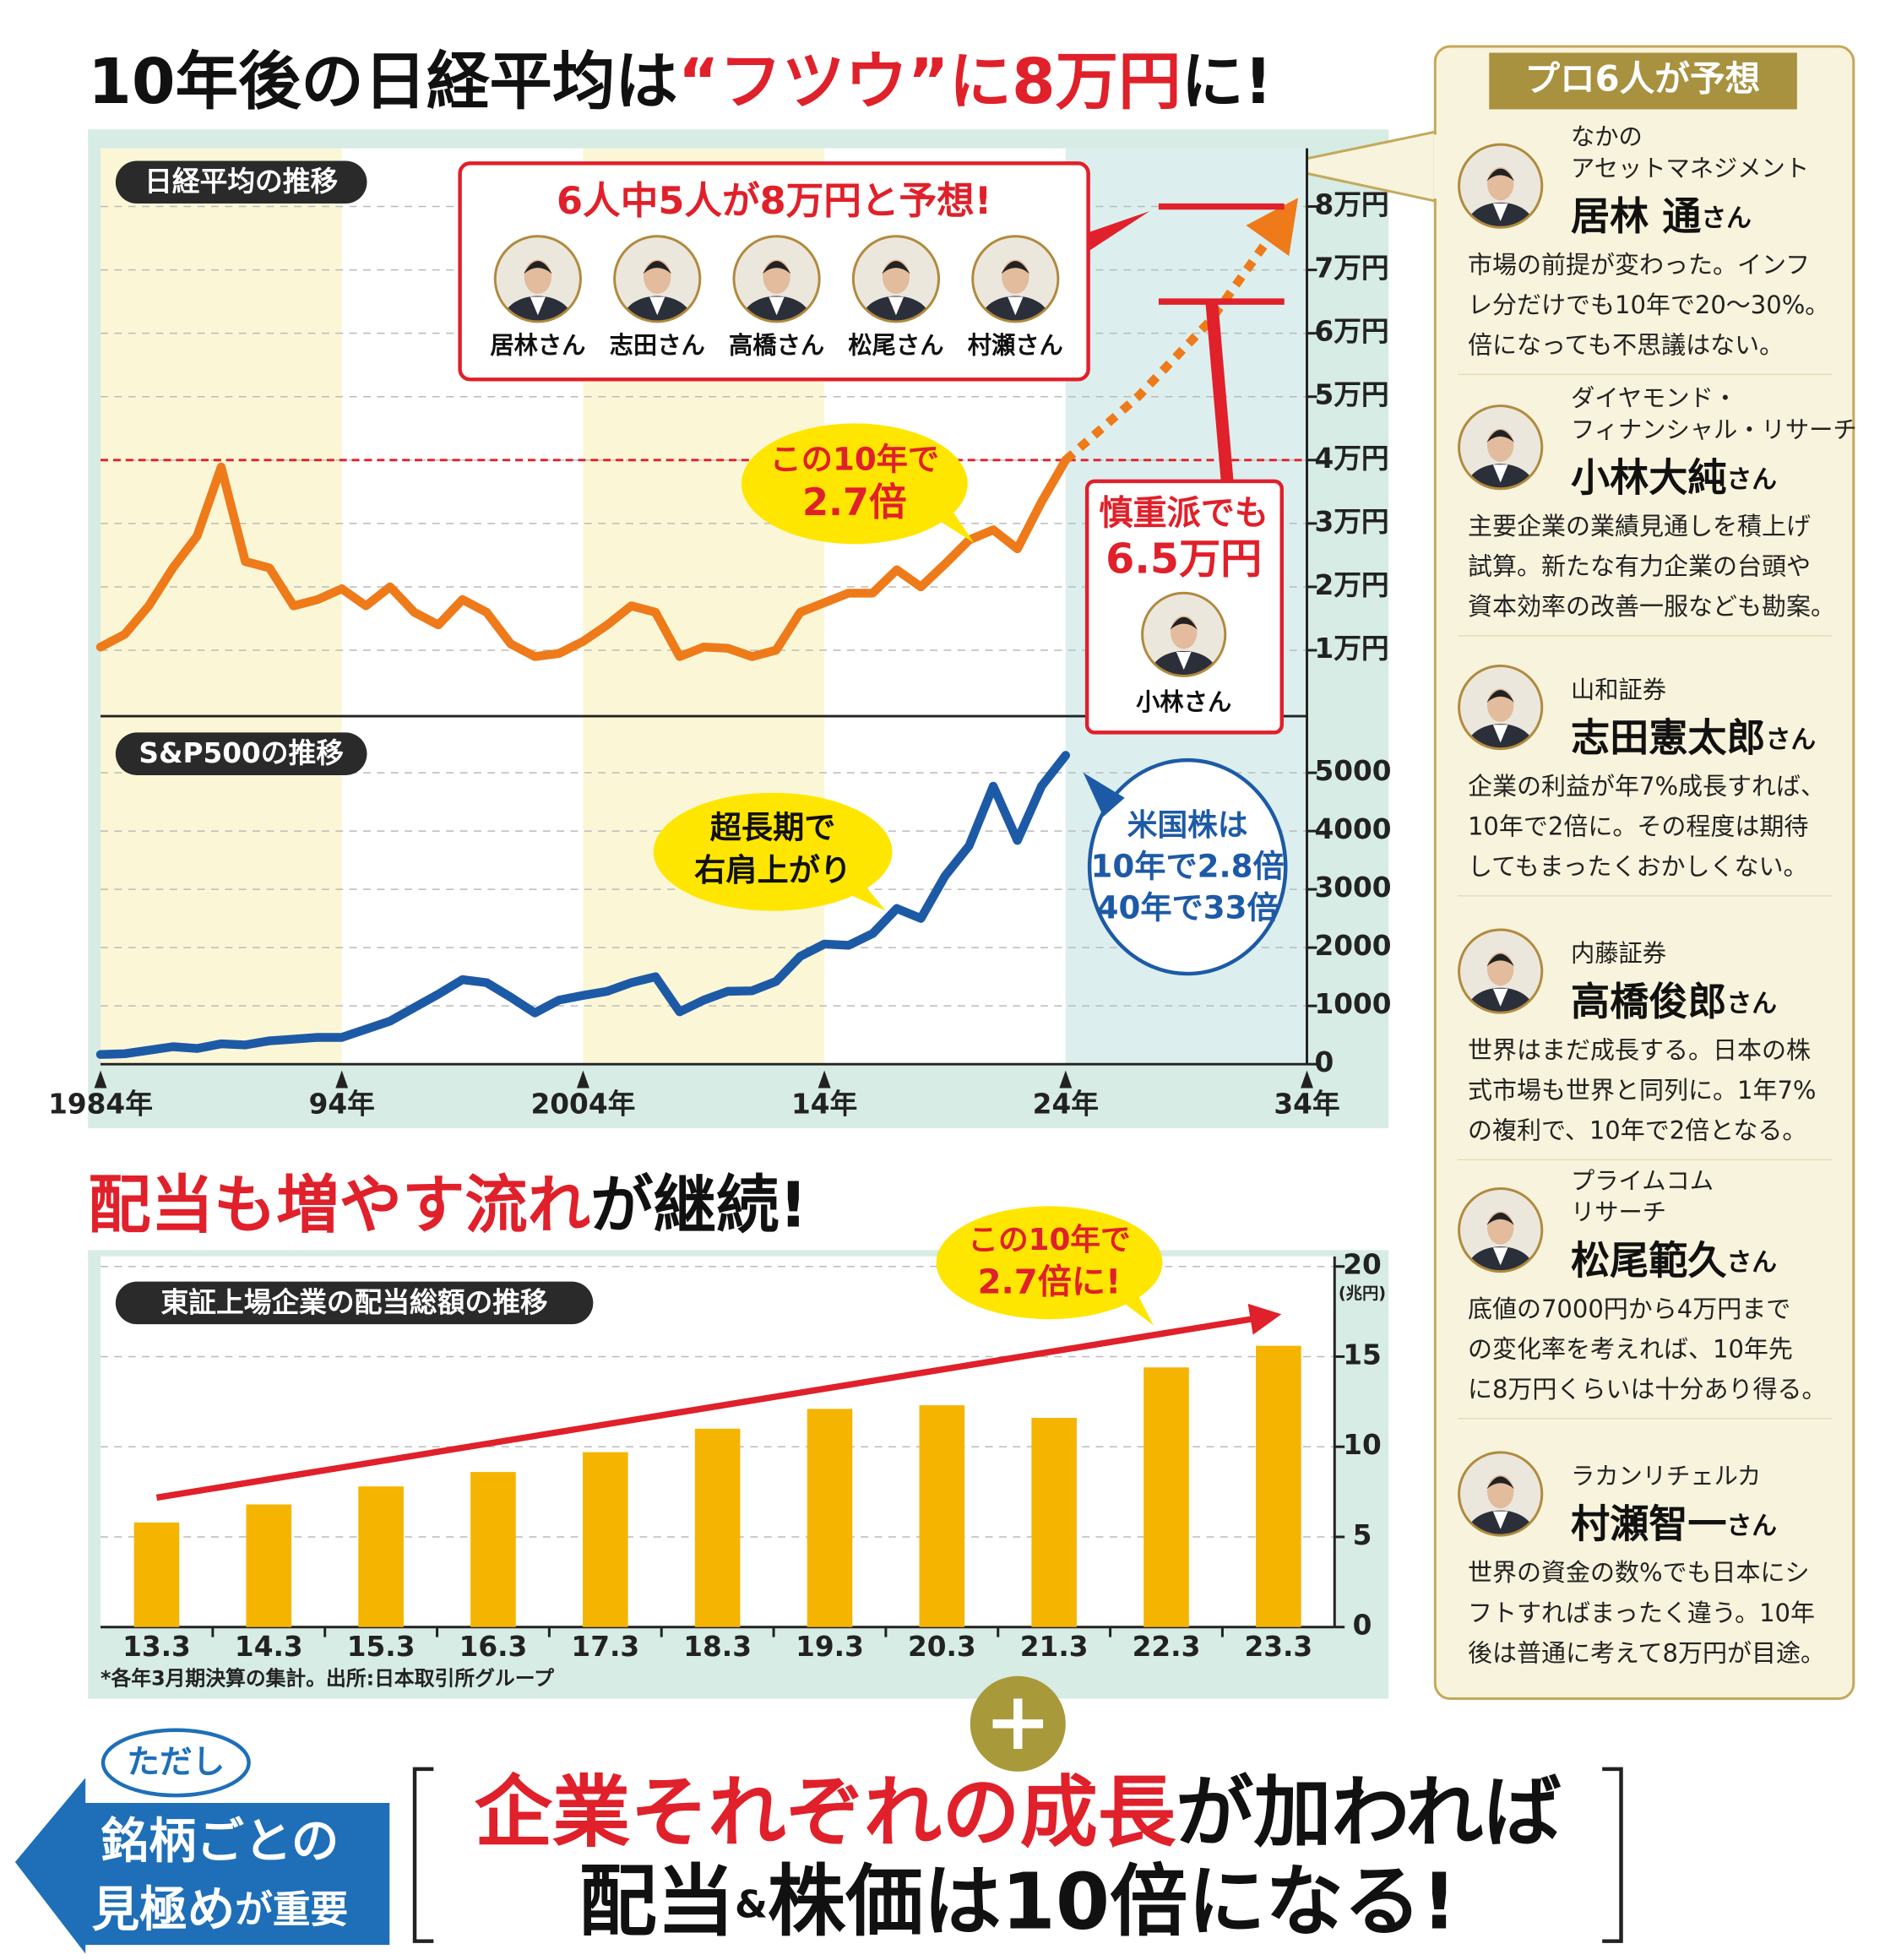 Image resolution: width=1885 pixels, height=1960 pixels. What do you see at coordinates (1227, 82) in the screenshot?
I see `page-title-part: に!` at bounding box center [1227, 82].